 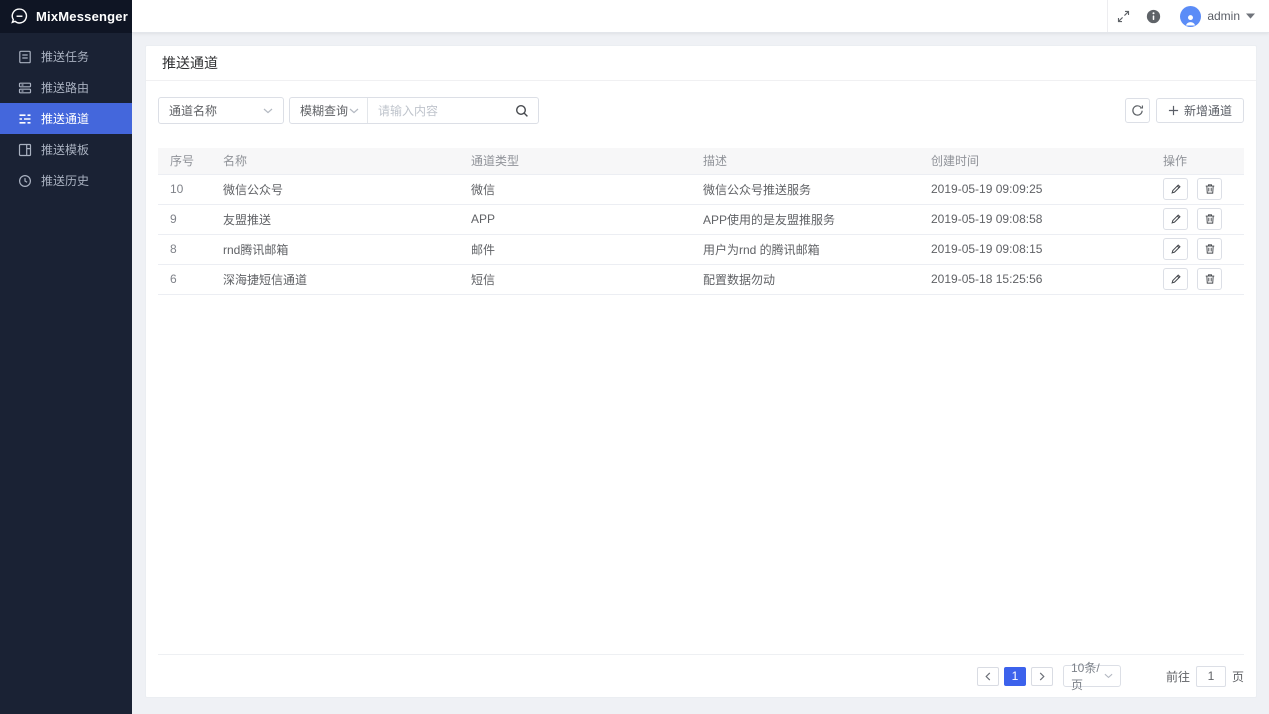 I want to click on filter-toolbar: 通道名称 模糊查询, so click(x=701, y=110).